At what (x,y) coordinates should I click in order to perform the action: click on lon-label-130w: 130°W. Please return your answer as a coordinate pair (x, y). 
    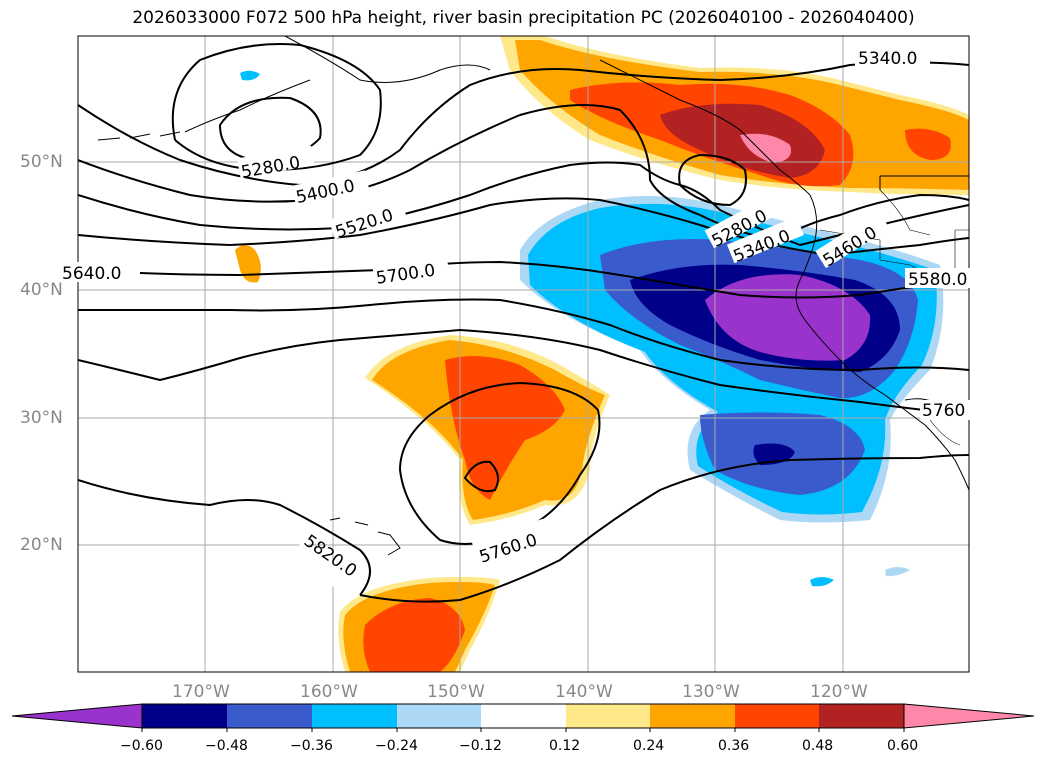
    Looking at the image, I should click on (711, 692).